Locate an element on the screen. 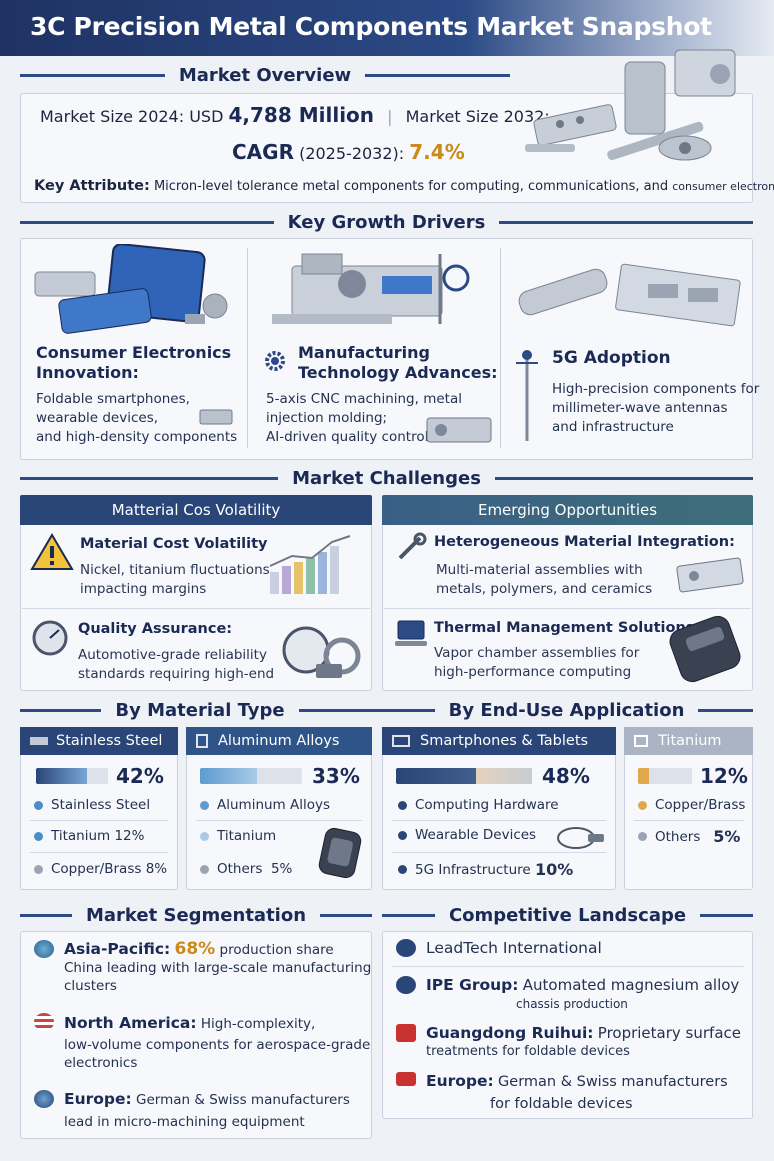 This screenshot has width=774, height=1161. challenges-right-head: Emerging Opportunities is located at coordinates (567, 510).